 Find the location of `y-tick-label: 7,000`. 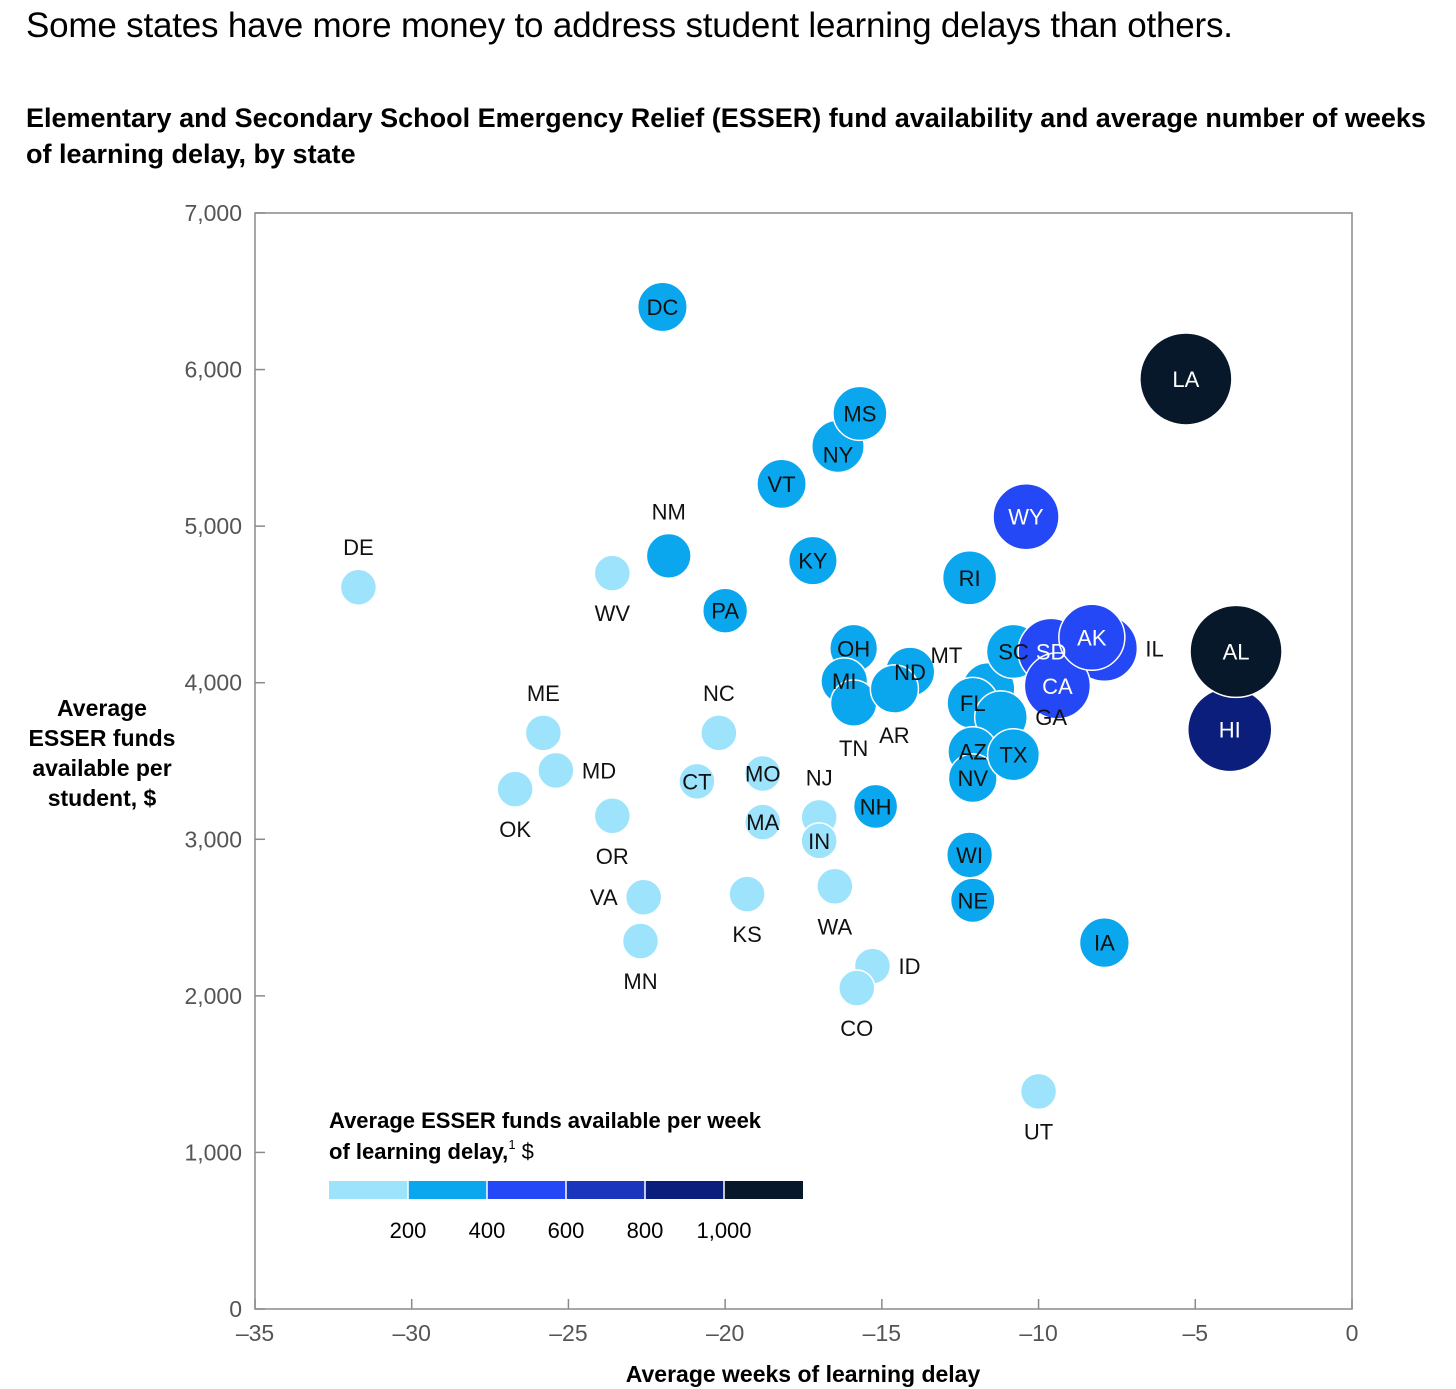

y-tick-label: 7,000 is located at coordinates (213, 213).